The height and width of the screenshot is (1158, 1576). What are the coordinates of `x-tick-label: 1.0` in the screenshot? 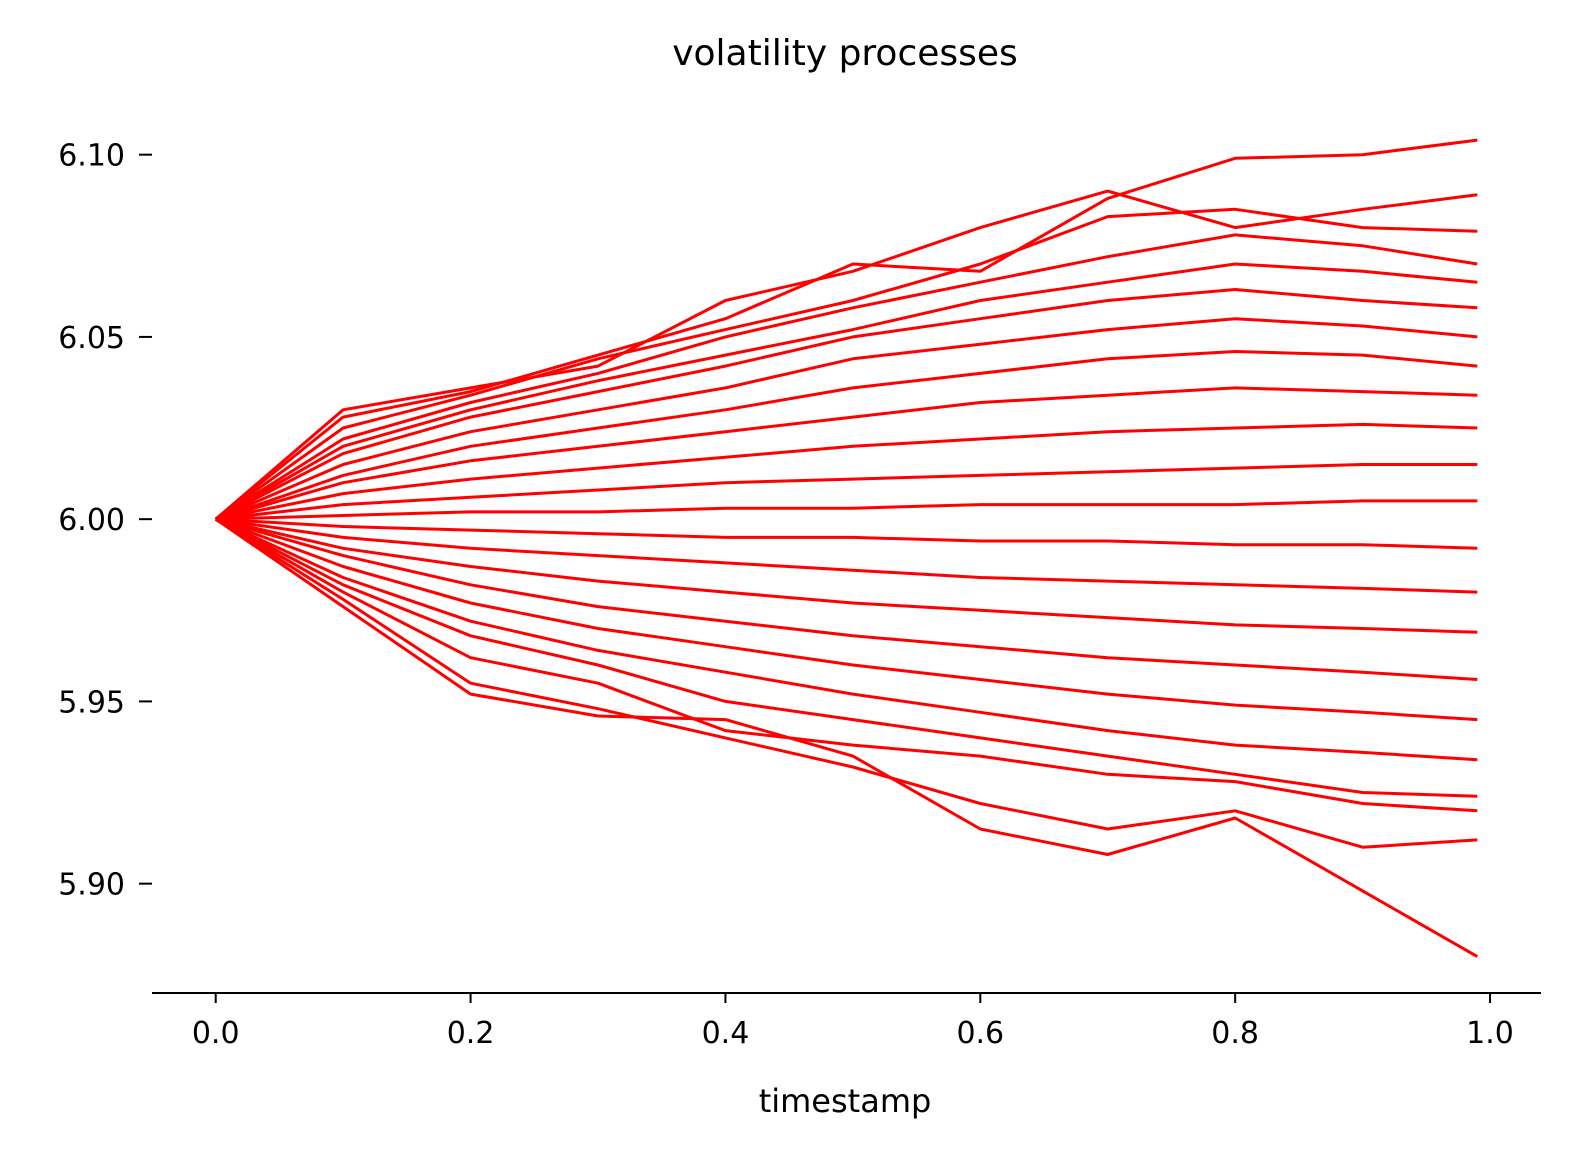 It's located at (1490, 1033).